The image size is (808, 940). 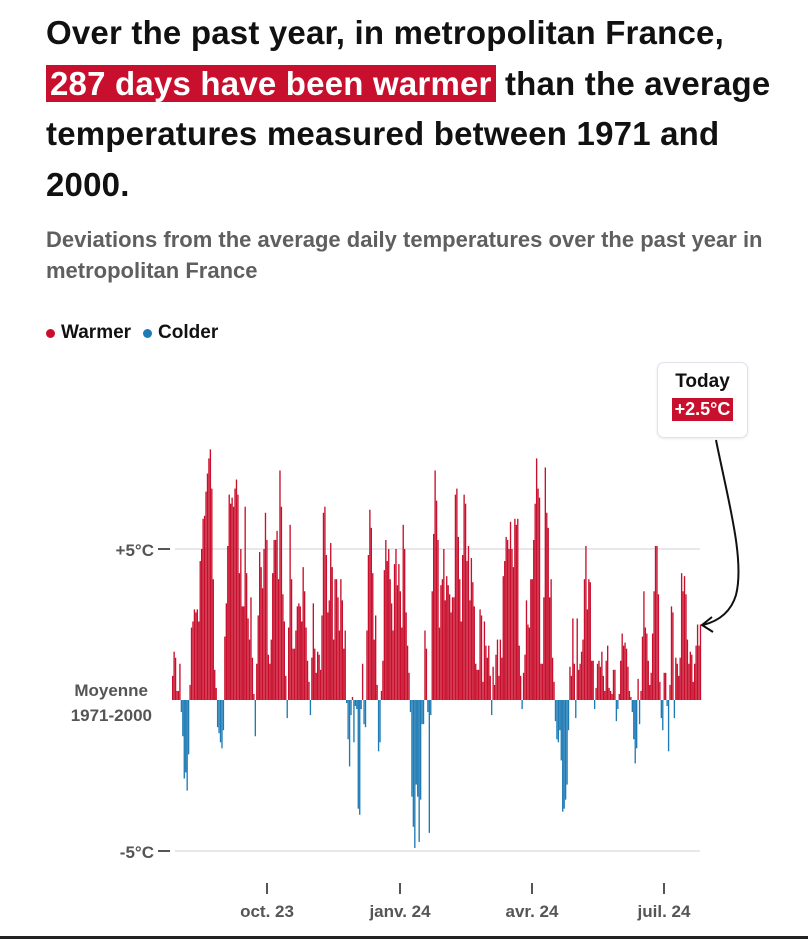 What do you see at coordinates (137, 852) in the screenshot?
I see `y-tick-label-minus-5: -5°C` at bounding box center [137, 852].